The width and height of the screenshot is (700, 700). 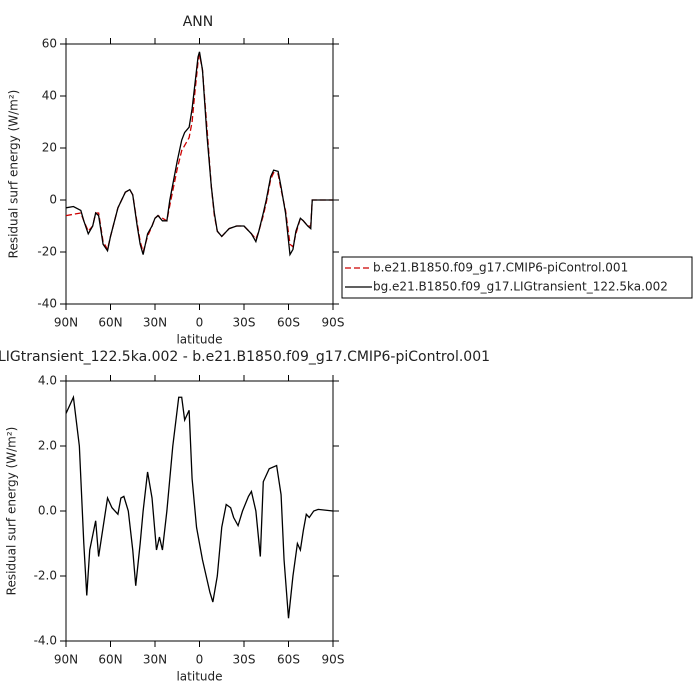 What do you see at coordinates (45, 641) in the screenshot?
I see `y-tick-label: -4.0` at bounding box center [45, 641].